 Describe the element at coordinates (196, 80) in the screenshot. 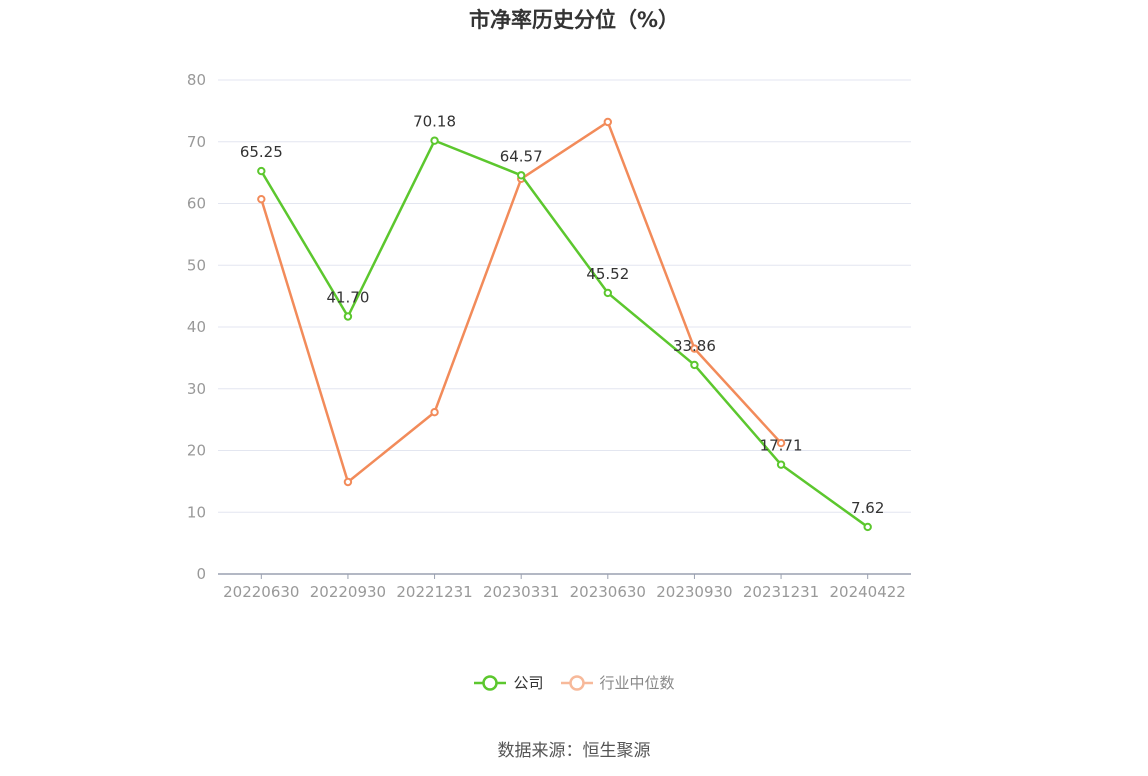

I see `y-tick-label: 80` at that location.